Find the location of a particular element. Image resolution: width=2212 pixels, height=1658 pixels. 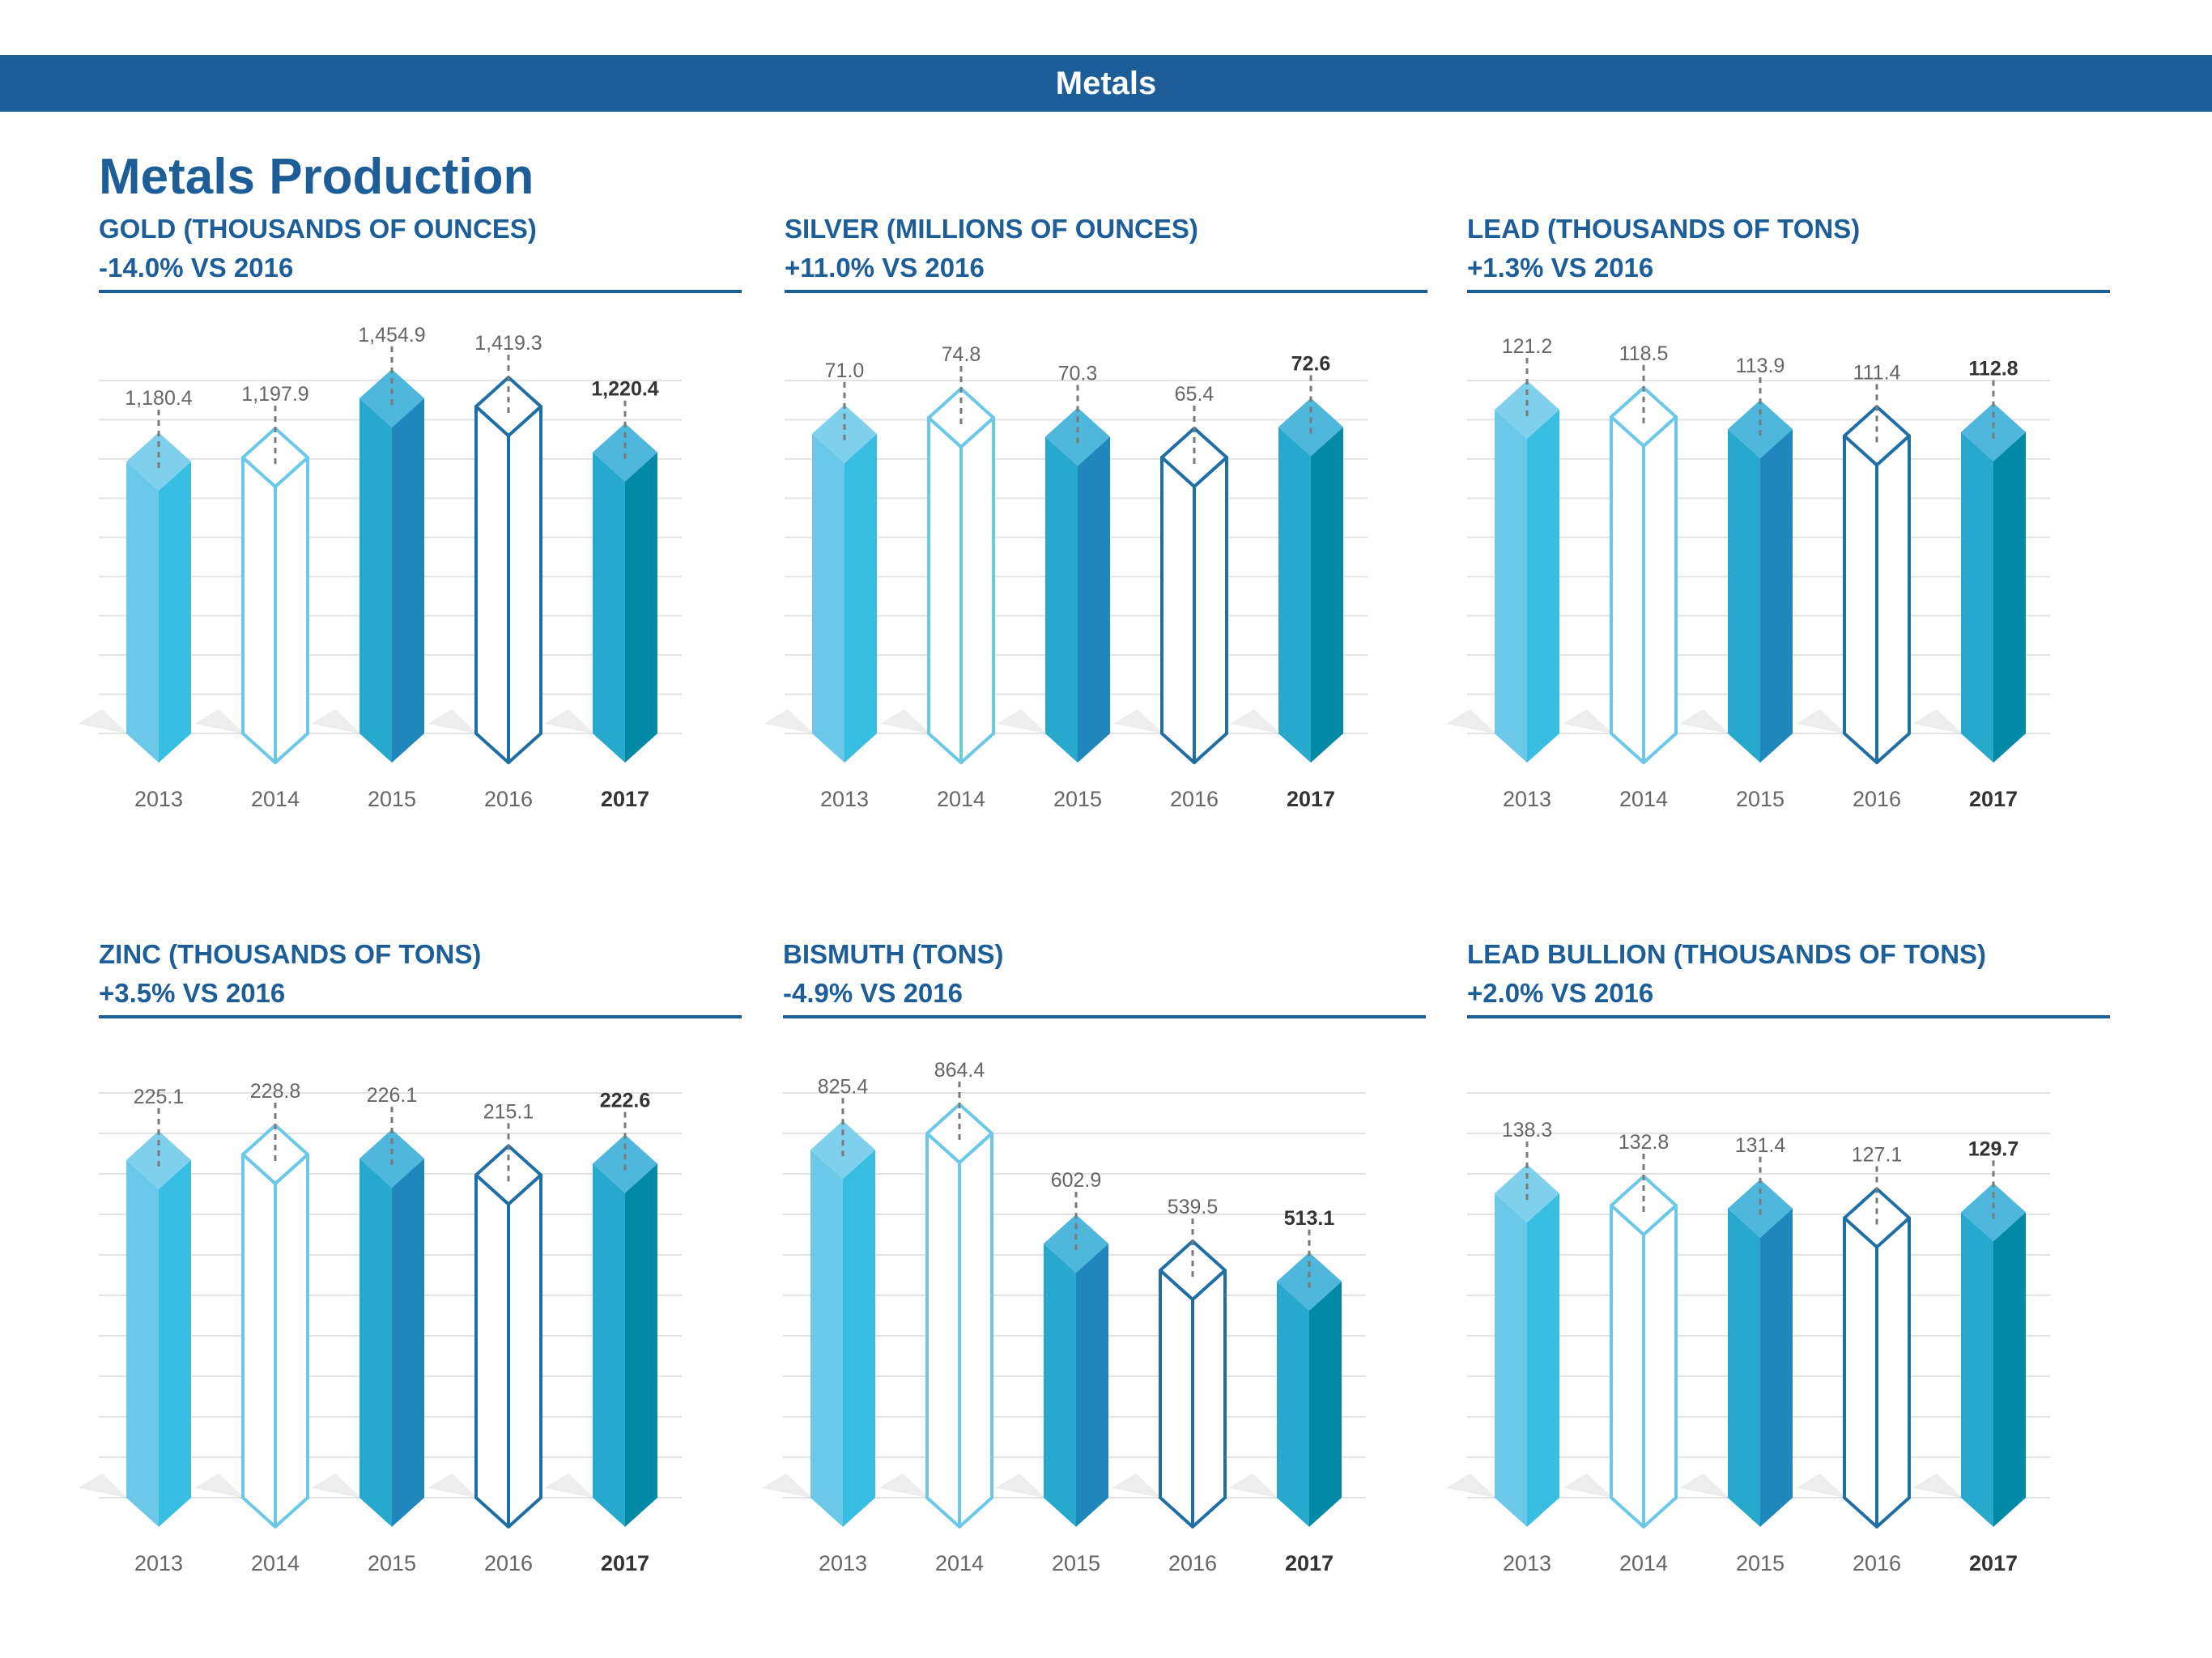

bar-2016: 65.4 is located at coordinates (1171, 573).